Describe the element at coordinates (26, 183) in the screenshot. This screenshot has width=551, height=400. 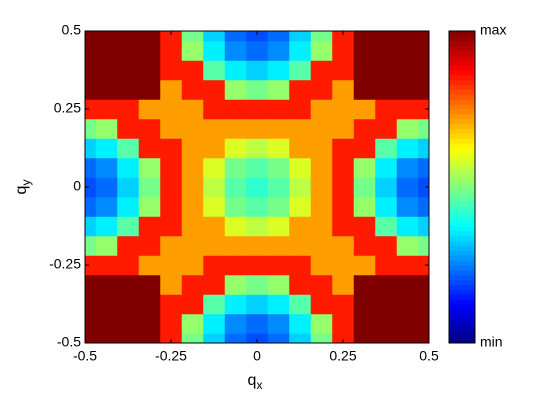
I see `y-axis-label-sub: y` at that location.